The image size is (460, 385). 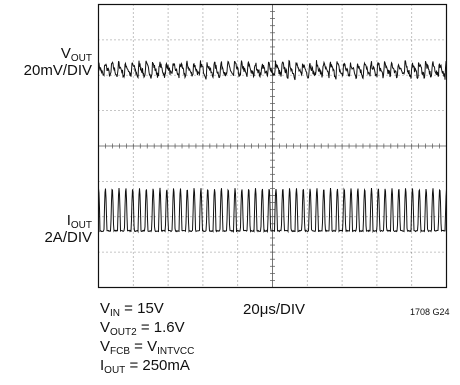 I want to click on vout-channel-label: VOUT 20mV/DIV, so click(x=46, y=62).